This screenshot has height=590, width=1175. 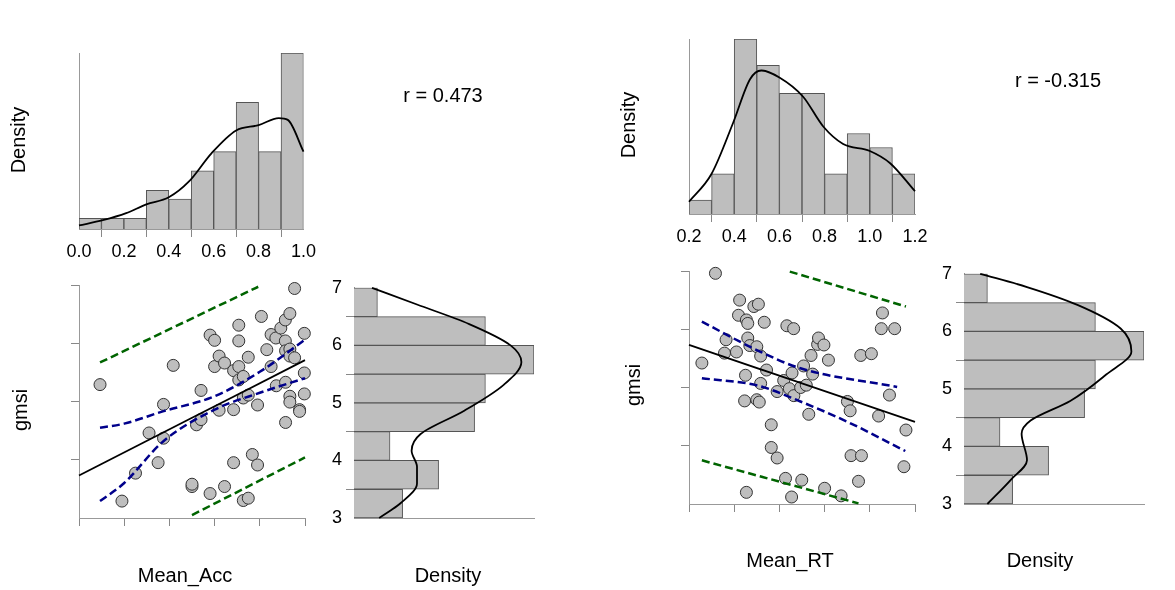 What do you see at coordinates (79, 250) in the screenshot?
I see `x-tick-label: 0.0` at bounding box center [79, 250].